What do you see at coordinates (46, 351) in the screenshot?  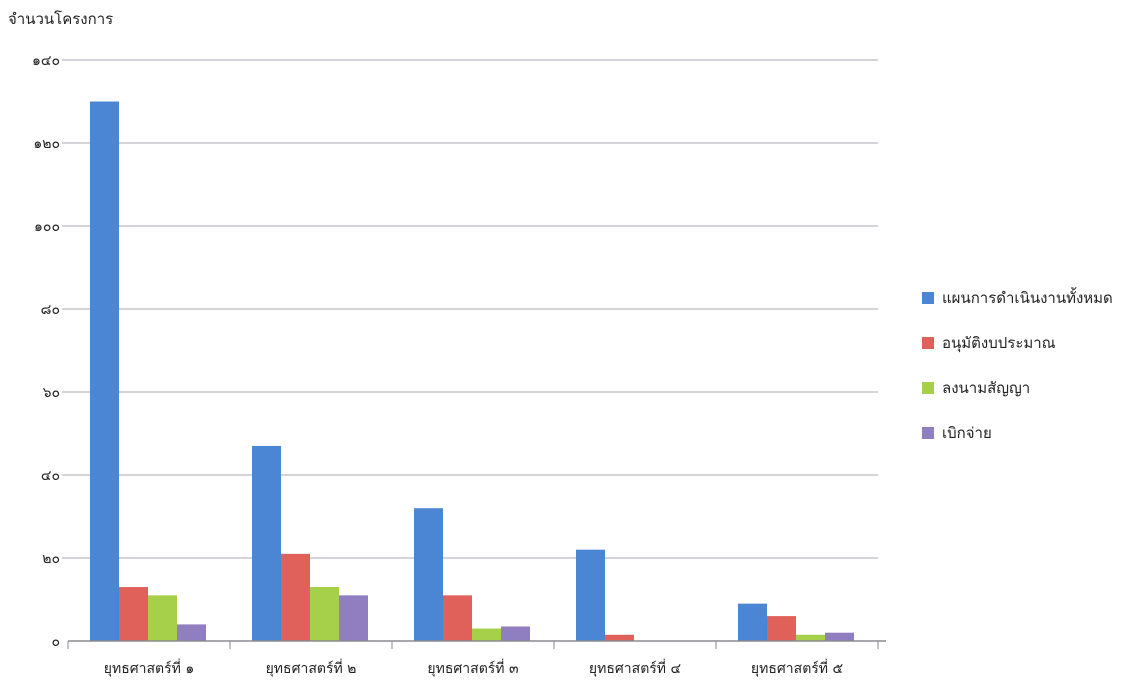 I see `y-axis-ticks: ๐ ๒๐ ๔๐ ๖๐ ๘๐ ๑๐๐ ๑๒๐ ๑๔๐` at bounding box center [46, 351].